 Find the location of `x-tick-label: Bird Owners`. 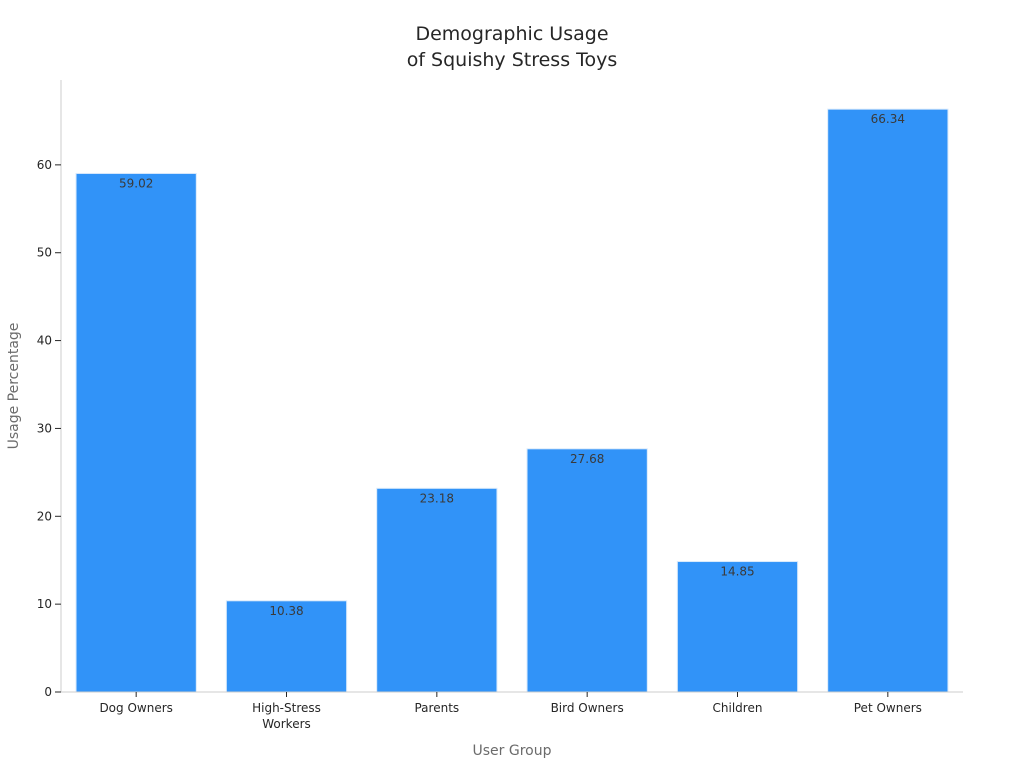

x-tick-label: Bird Owners is located at coordinates (587, 708).